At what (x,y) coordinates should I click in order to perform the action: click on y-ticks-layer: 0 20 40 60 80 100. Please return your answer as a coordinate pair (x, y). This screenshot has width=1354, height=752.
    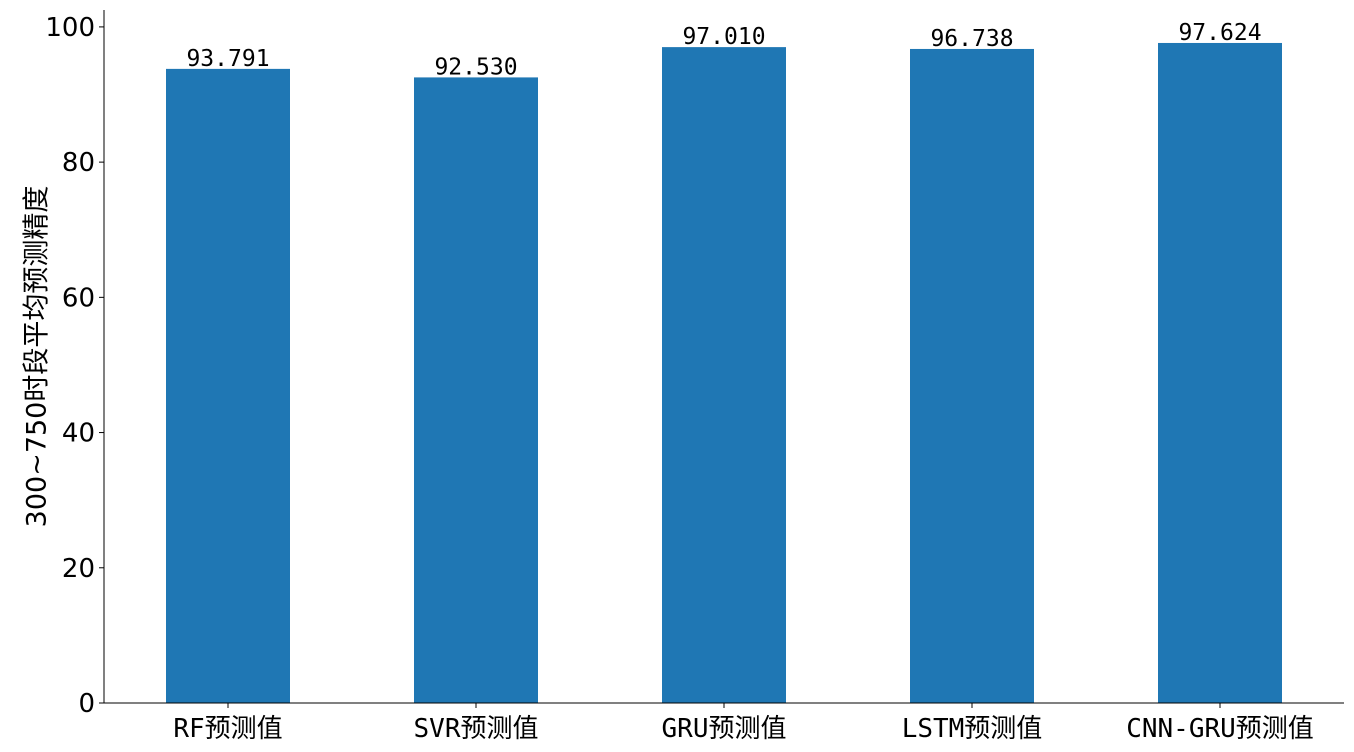
    Looking at the image, I should click on (74, 366).